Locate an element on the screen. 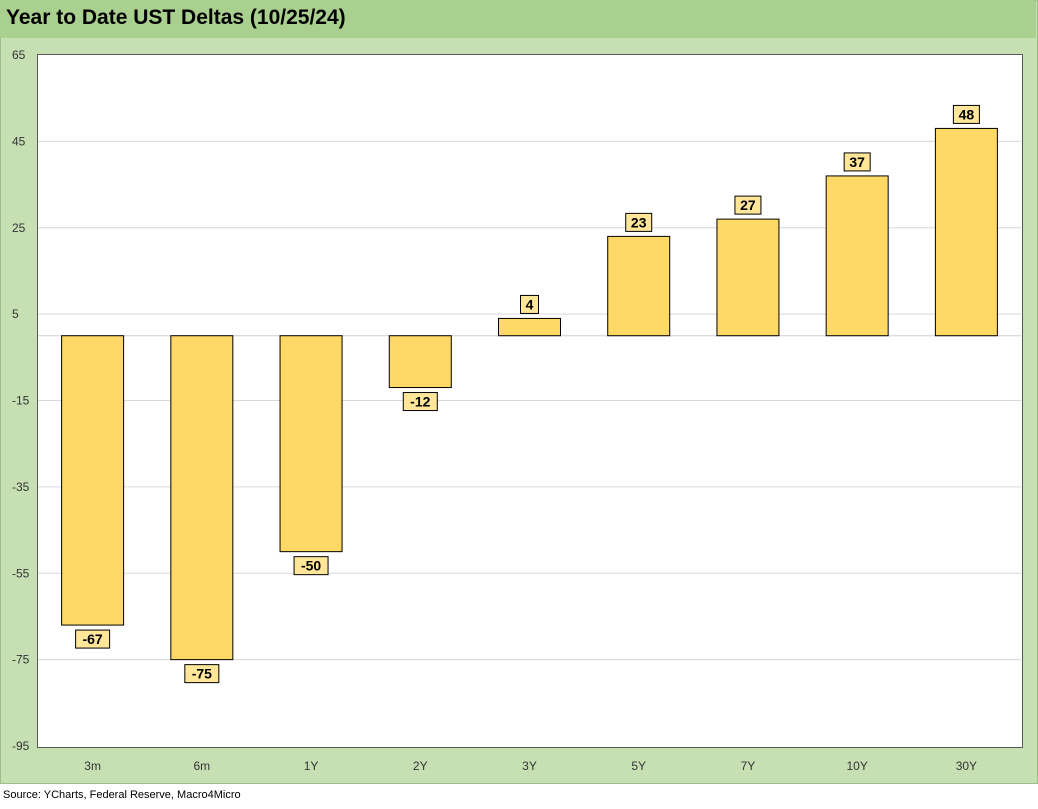  x-tick-label: 7Y is located at coordinates (748, 766).